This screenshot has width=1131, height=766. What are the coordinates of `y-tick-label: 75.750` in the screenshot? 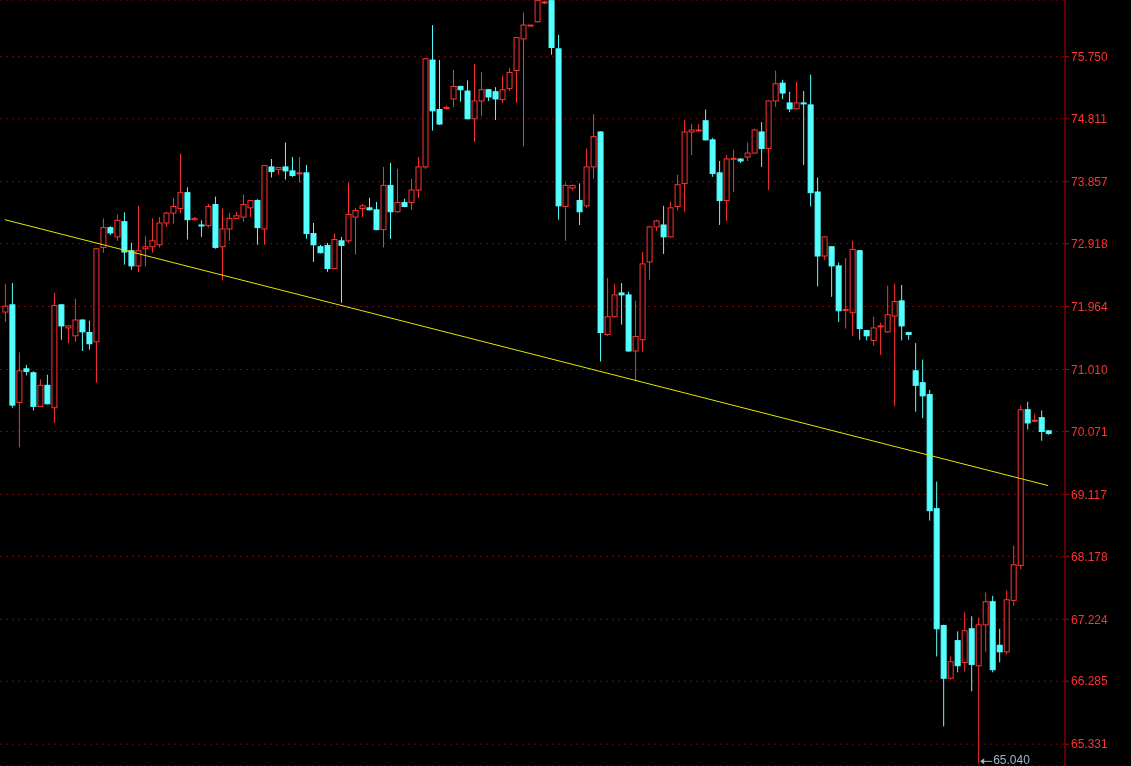 It's located at (1090, 57).